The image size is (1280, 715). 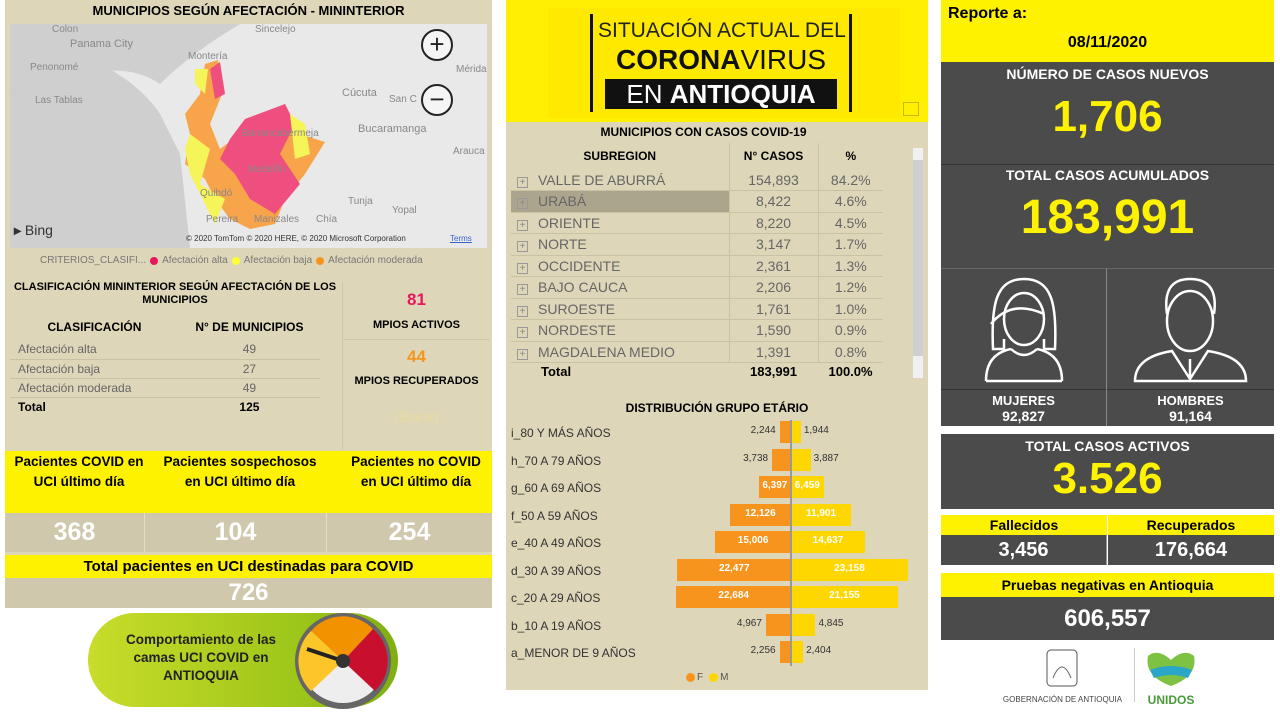 I want to click on active-label: TOTAL CASOS ACTIVOS, so click(x=1107, y=446).